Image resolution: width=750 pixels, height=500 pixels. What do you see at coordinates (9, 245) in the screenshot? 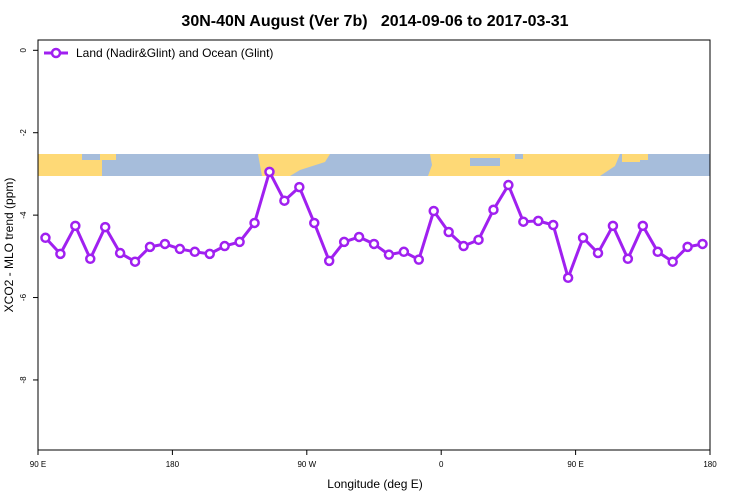
I see `y-axis-label: XCO2 - MLO trend (ppm)` at bounding box center [9, 245].